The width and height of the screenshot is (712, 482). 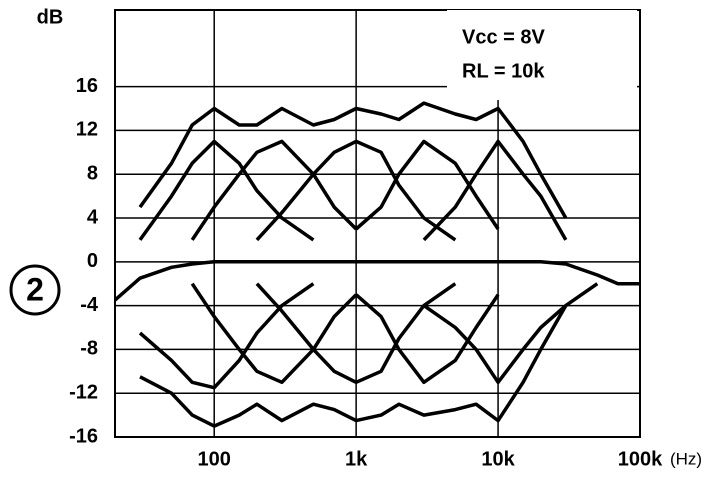 What do you see at coordinates (83, 436) in the screenshot?
I see `y-tick-label: -16` at bounding box center [83, 436].